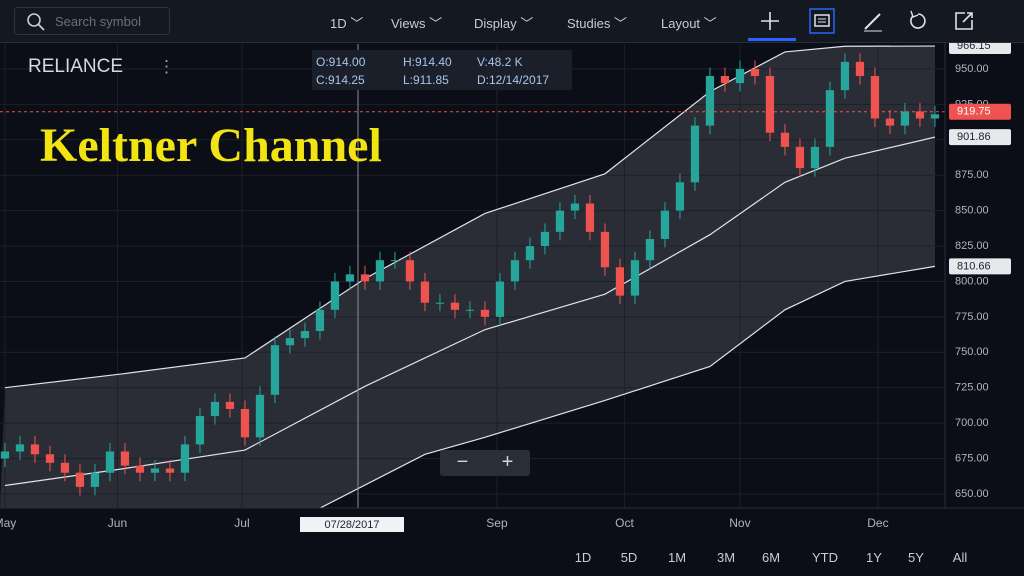  Describe the element at coordinates (340, 80) in the screenshot. I see `ohlc-close: C:914.25` at that location.